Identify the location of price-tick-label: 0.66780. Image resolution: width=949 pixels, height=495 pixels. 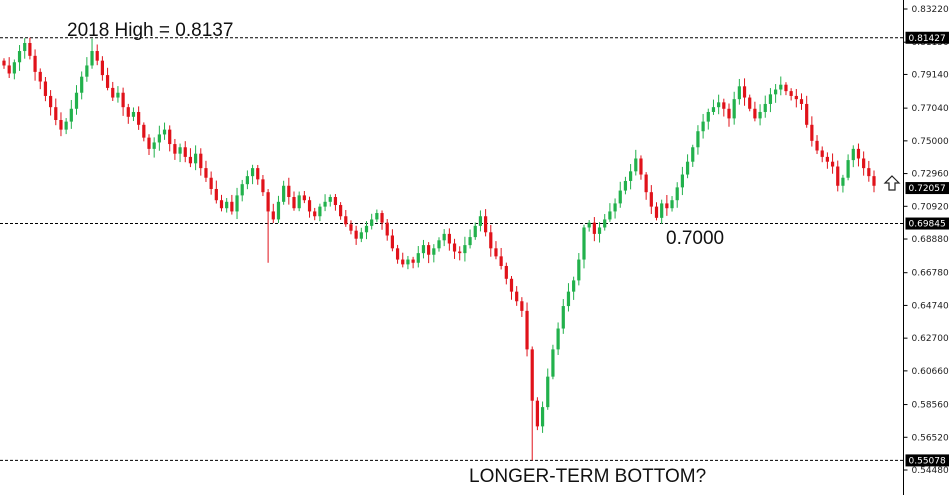
(930, 274).